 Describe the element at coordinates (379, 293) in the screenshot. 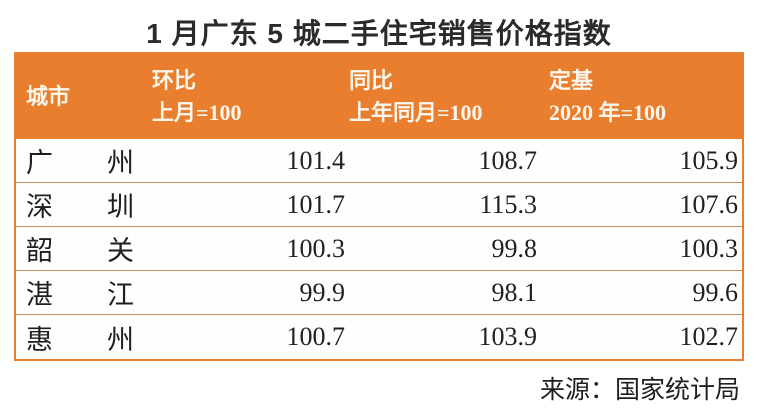

I see `table-row-zhanjiang: 湛 江 99.9 98.1 99.6` at that location.